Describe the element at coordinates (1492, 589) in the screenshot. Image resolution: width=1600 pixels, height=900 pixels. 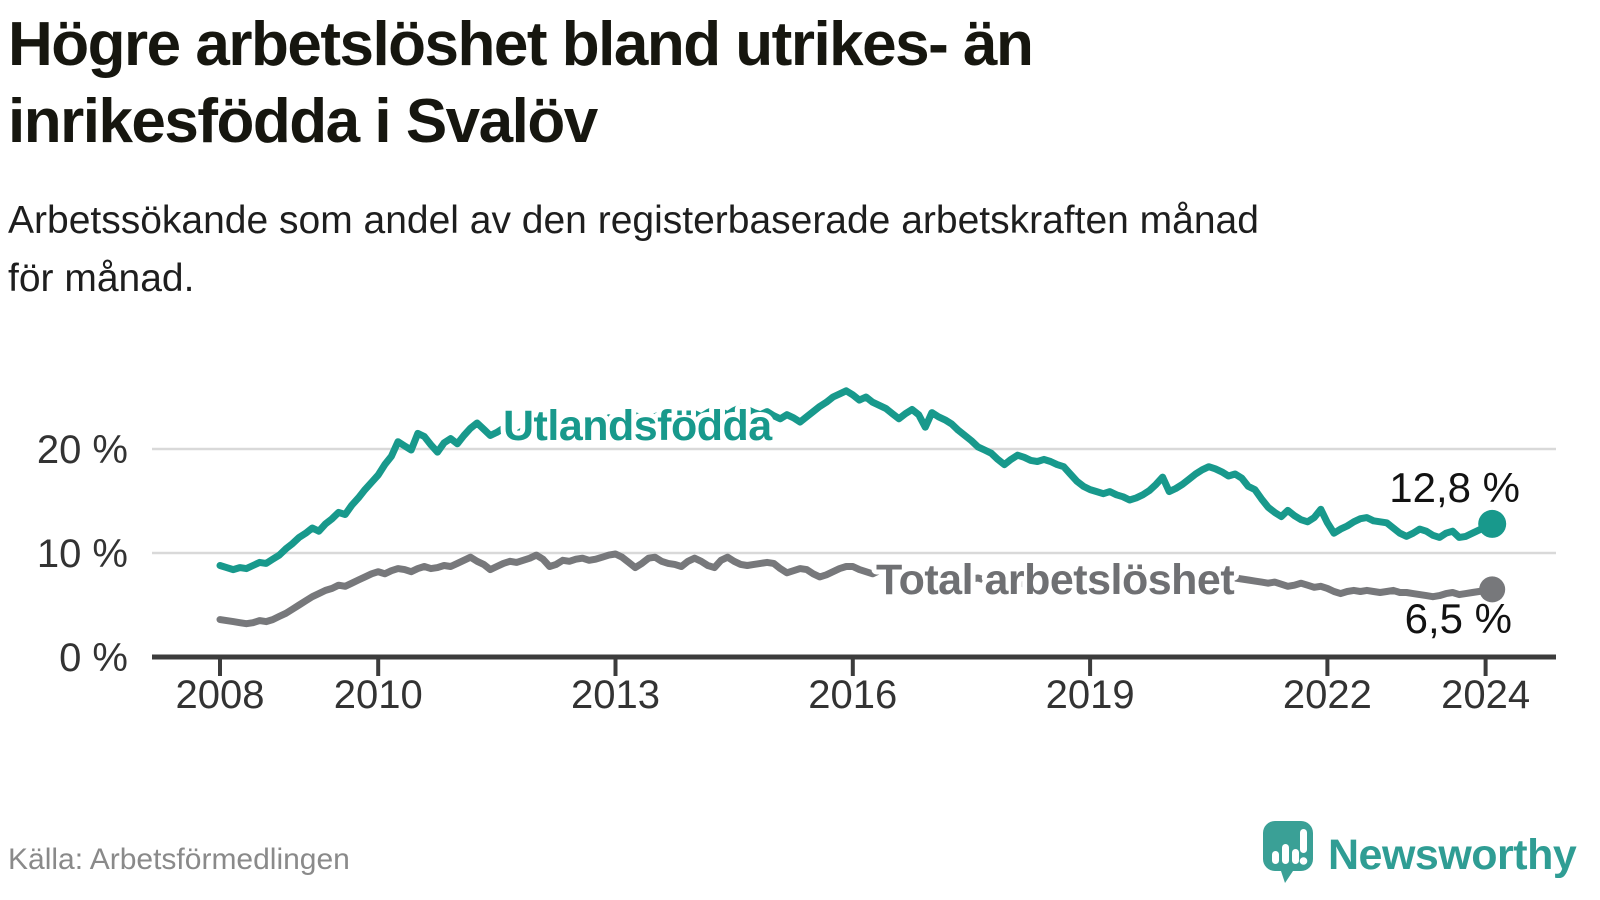
I see `series-end-dot-total` at that location.